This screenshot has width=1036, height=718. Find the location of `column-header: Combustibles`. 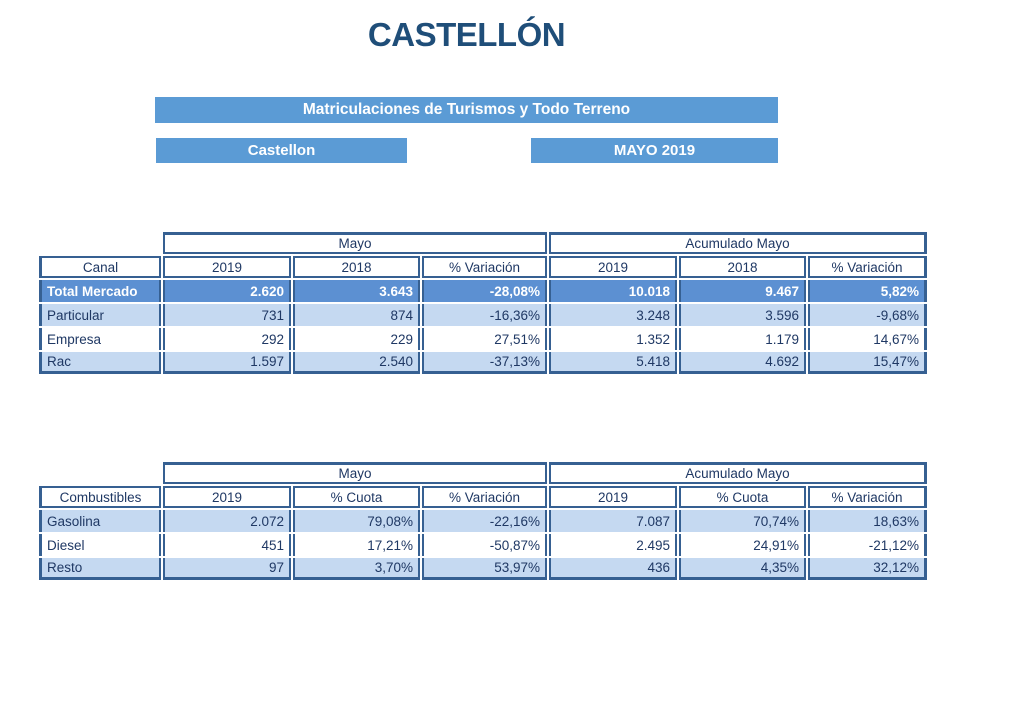

column-header: Combustibles is located at coordinates (100, 497).